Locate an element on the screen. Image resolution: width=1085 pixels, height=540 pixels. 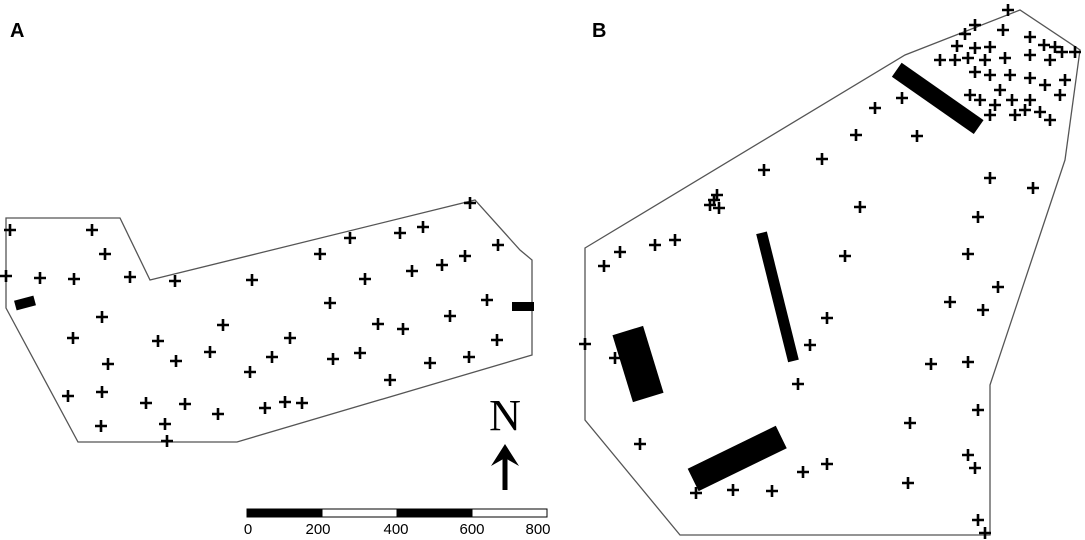
site-b-building-northeast is located at coordinates (937, 98).